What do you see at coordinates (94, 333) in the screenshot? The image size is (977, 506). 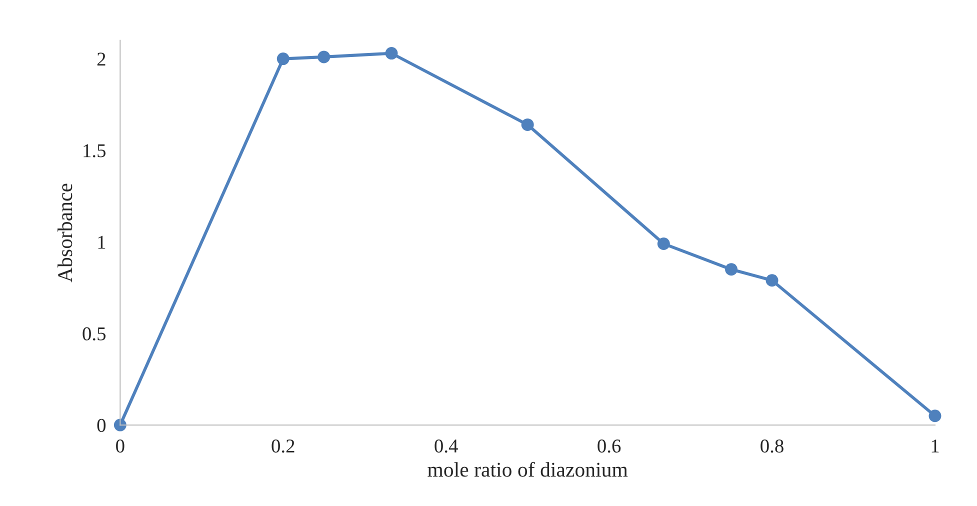 I see `y-tick-label: 0.5` at bounding box center [94, 333].